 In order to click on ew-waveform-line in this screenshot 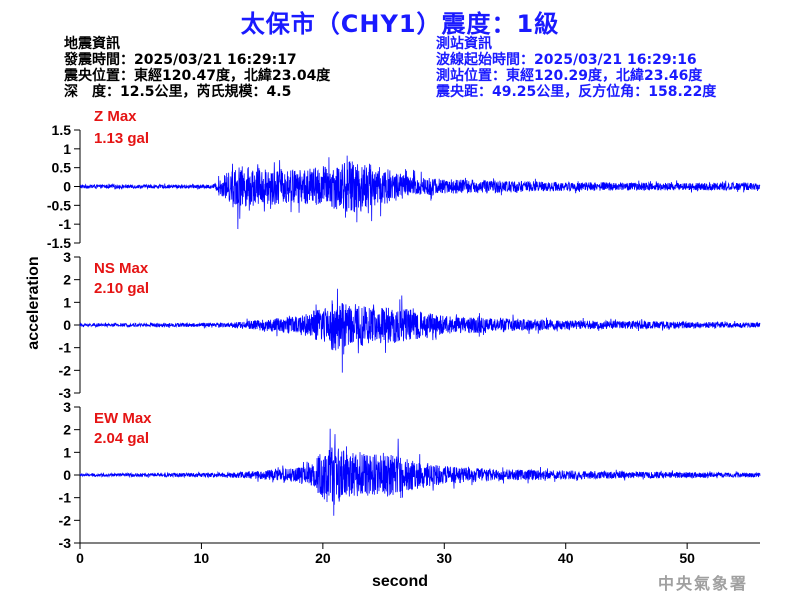, I will do `click(420, 472)`.